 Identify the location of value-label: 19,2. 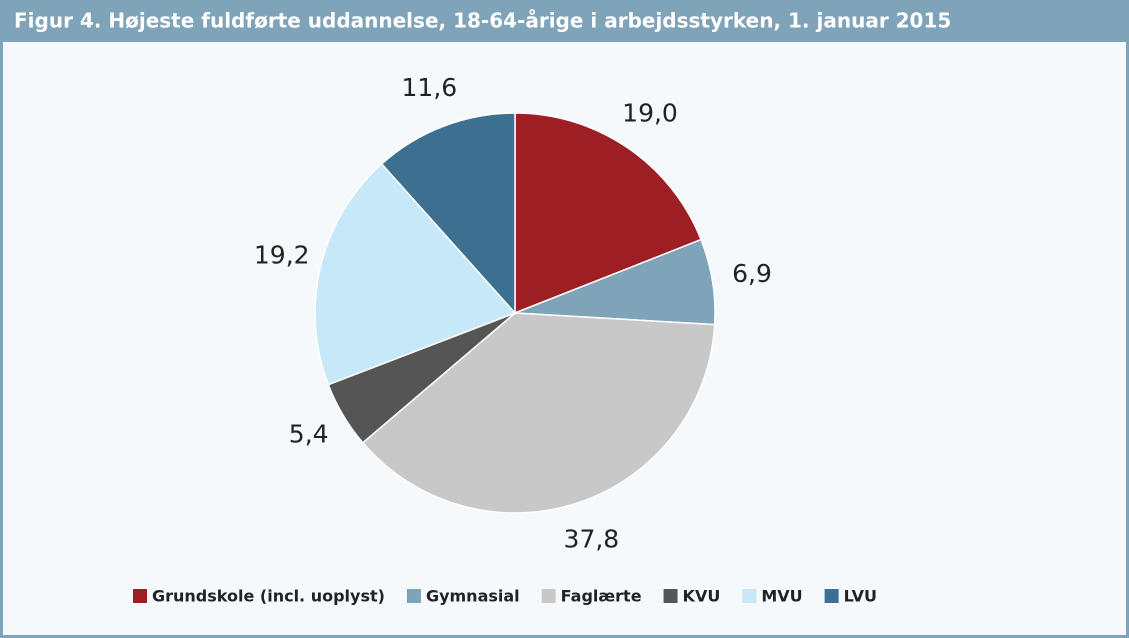
(282, 255).